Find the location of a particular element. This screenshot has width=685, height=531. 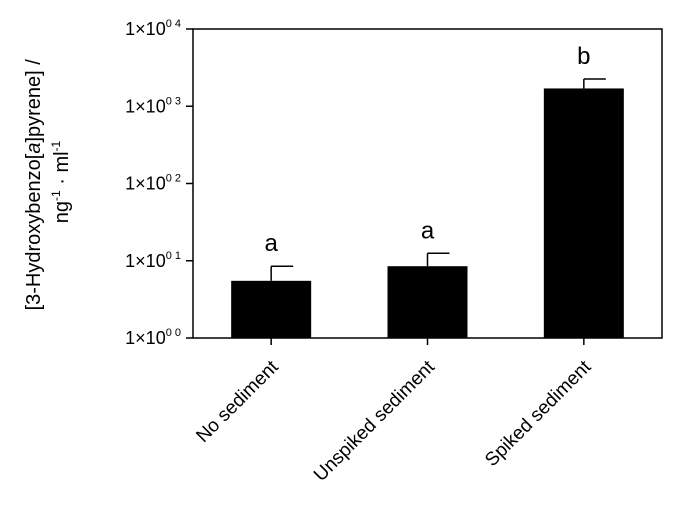

y-axis-label-line1: [3-Hydroxybenzo[a]pyrene] / is located at coordinates (34, 182).